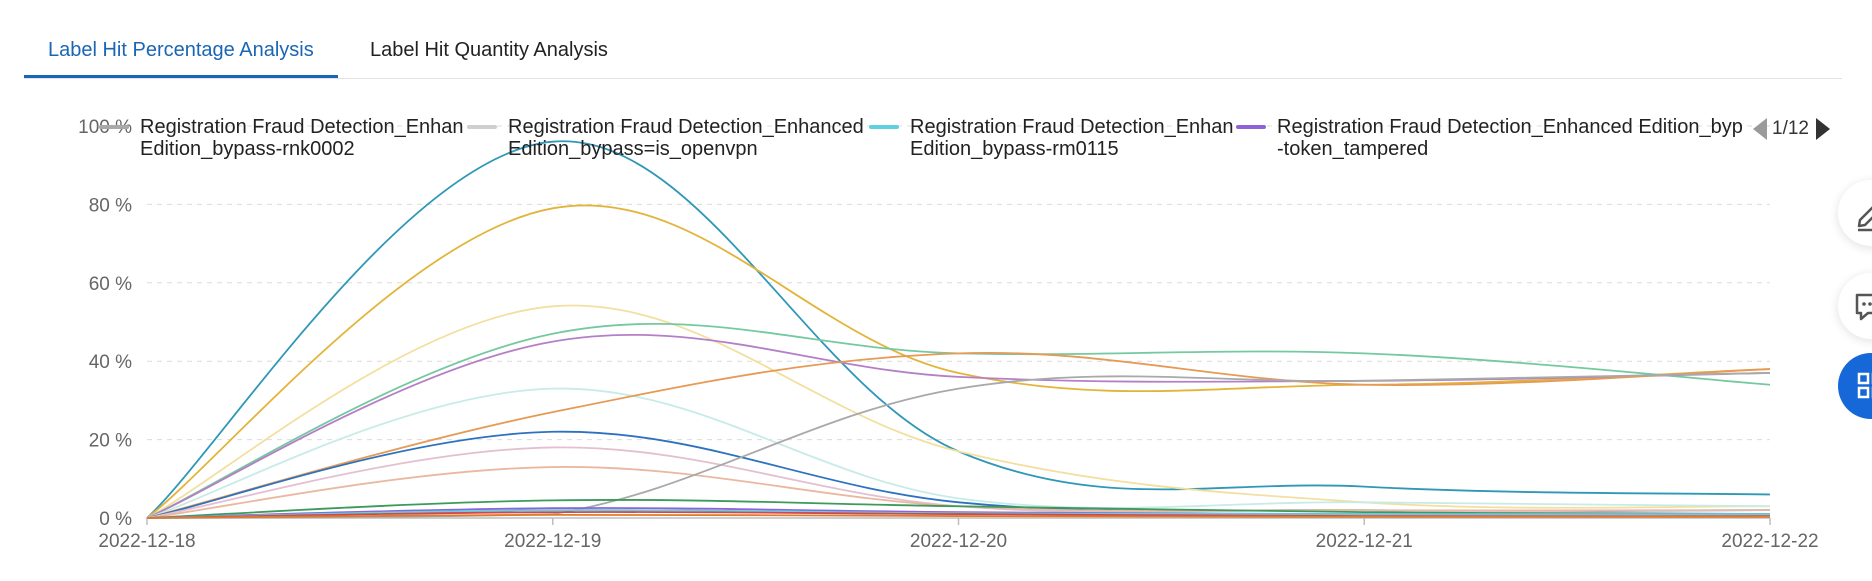  What do you see at coordinates (115, 519) in the screenshot?
I see `y-tick-label: 0 %` at bounding box center [115, 519].